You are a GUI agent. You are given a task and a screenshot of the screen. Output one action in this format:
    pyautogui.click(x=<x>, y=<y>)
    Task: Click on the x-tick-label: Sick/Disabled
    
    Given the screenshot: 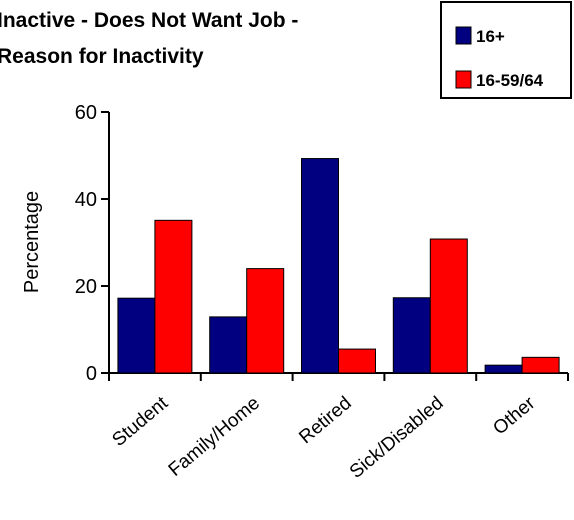 What is the action you would take?
    pyautogui.click(x=397, y=438)
    